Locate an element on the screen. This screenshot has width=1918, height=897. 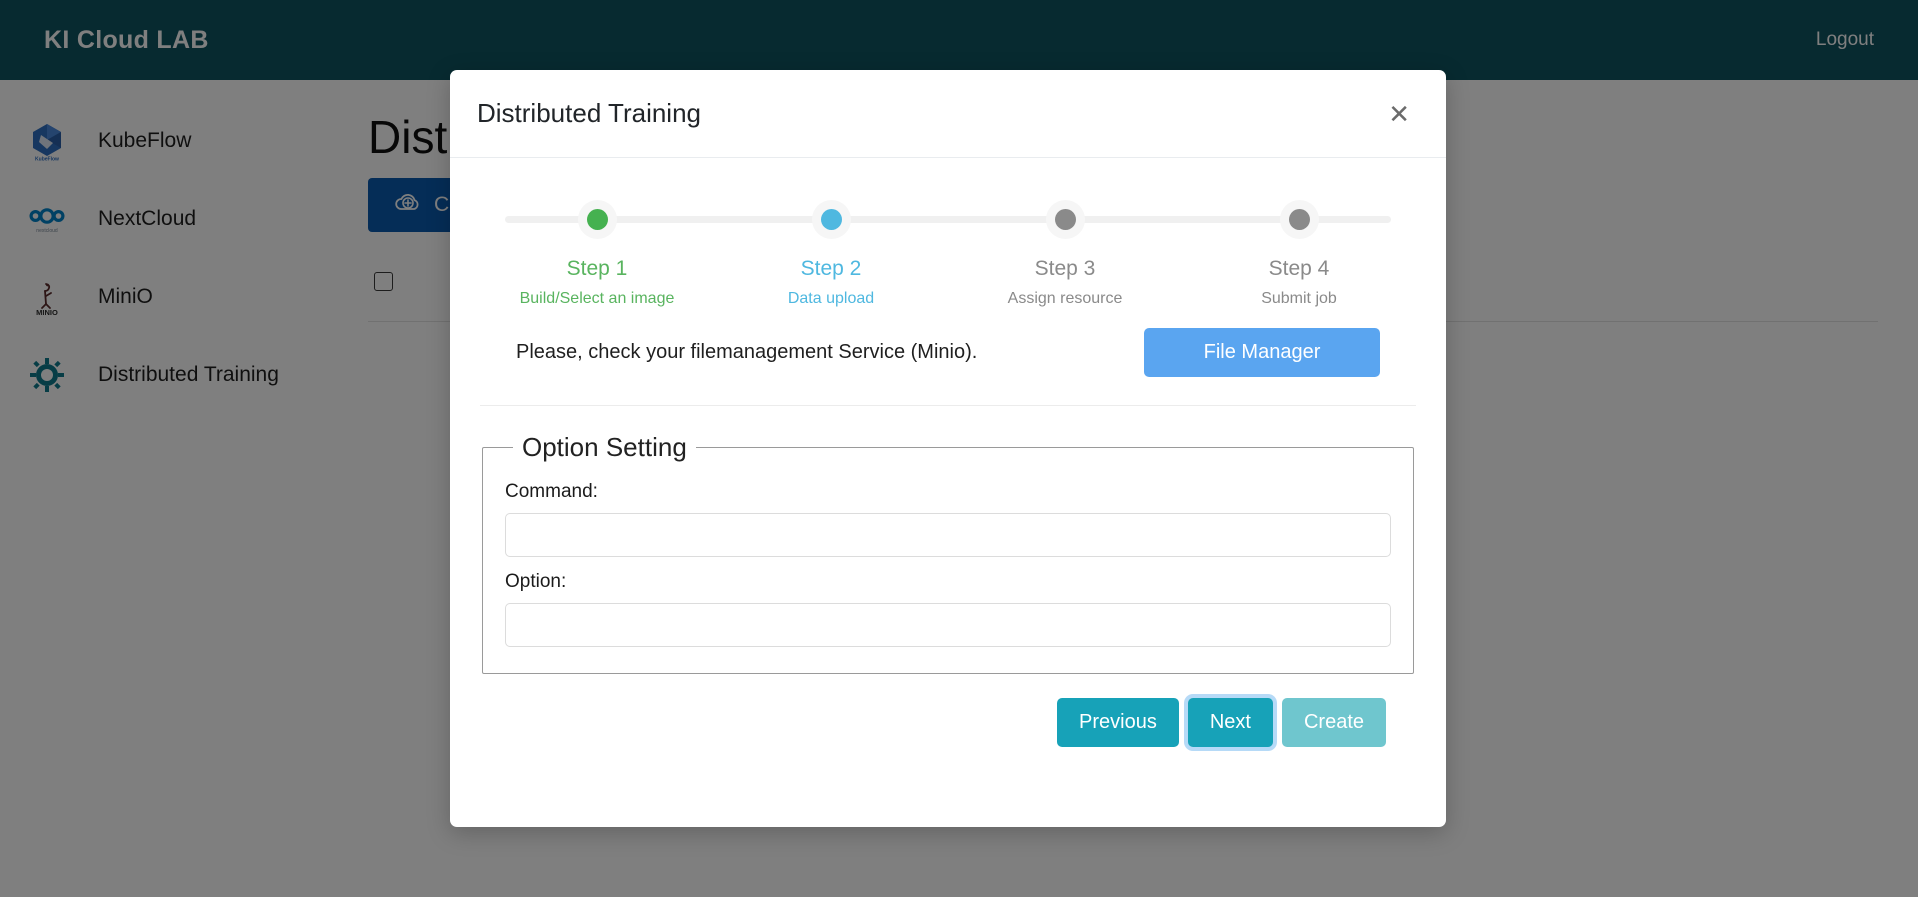
close-icon: ✕ is located at coordinates (1399, 114).